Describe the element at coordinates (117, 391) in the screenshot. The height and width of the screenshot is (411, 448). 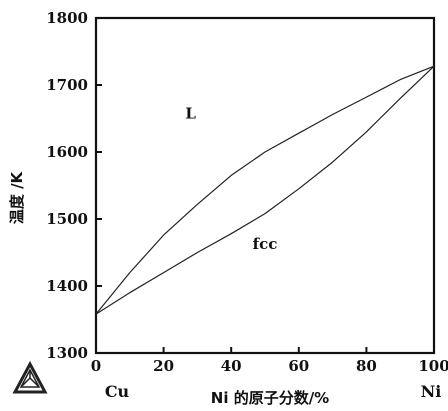
I see `x-end-label-left: Cu` at that location.